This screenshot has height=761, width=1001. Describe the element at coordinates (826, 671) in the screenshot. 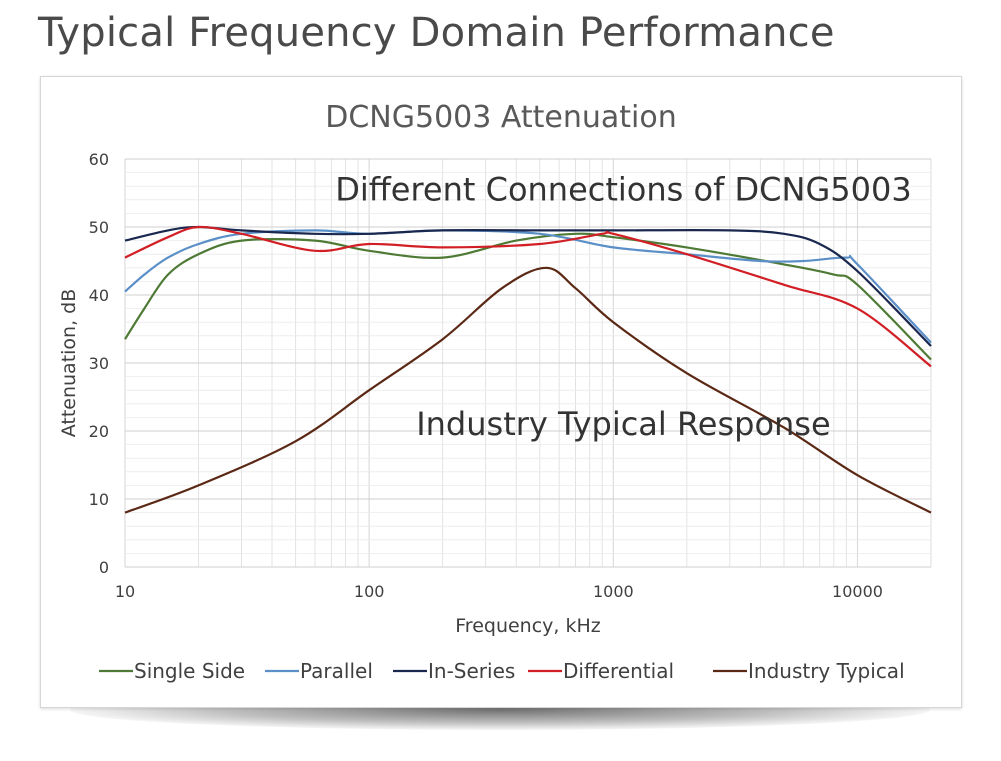

I see `legend-label-industry-typical: Industry Typical` at that location.